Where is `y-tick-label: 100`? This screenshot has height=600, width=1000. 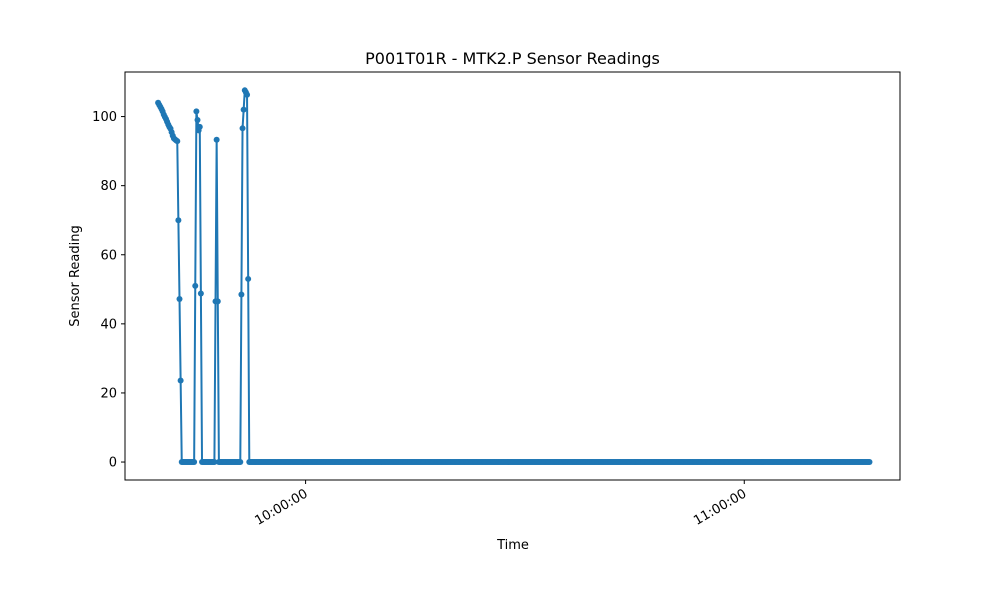
y-tick-label: 100 is located at coordinates (104, 117).